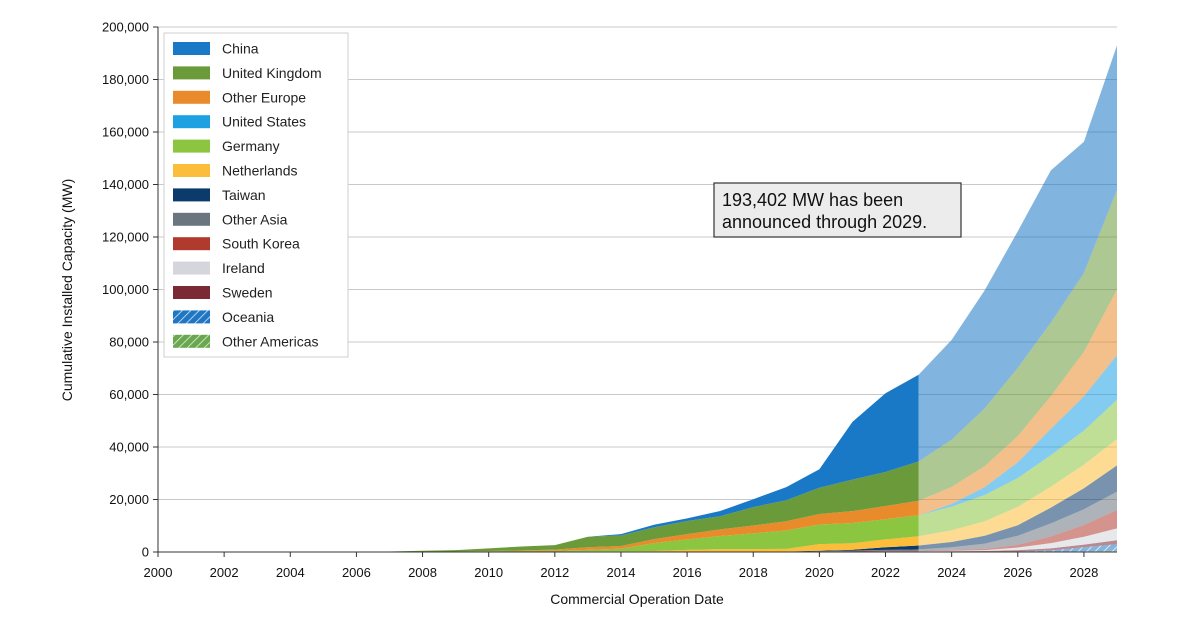 The image size is (1200, 642). I want to click on y-tick-label: 20,000, so click(129, 499).